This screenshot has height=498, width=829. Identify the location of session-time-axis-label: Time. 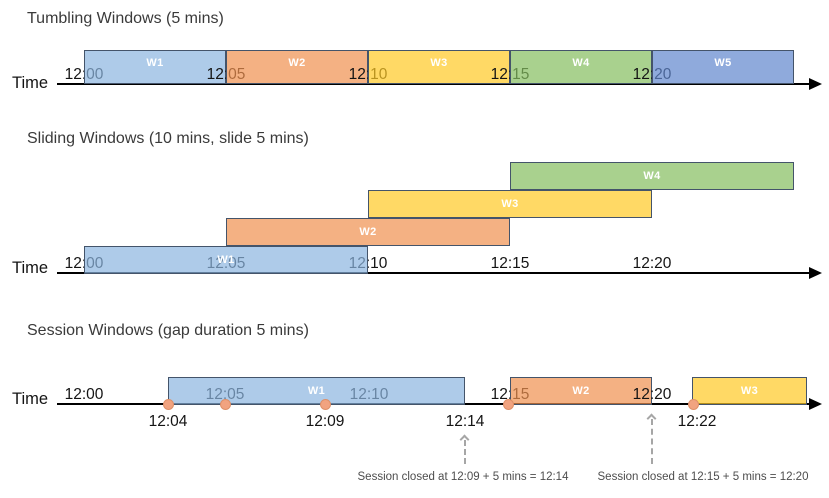
(30, 399).